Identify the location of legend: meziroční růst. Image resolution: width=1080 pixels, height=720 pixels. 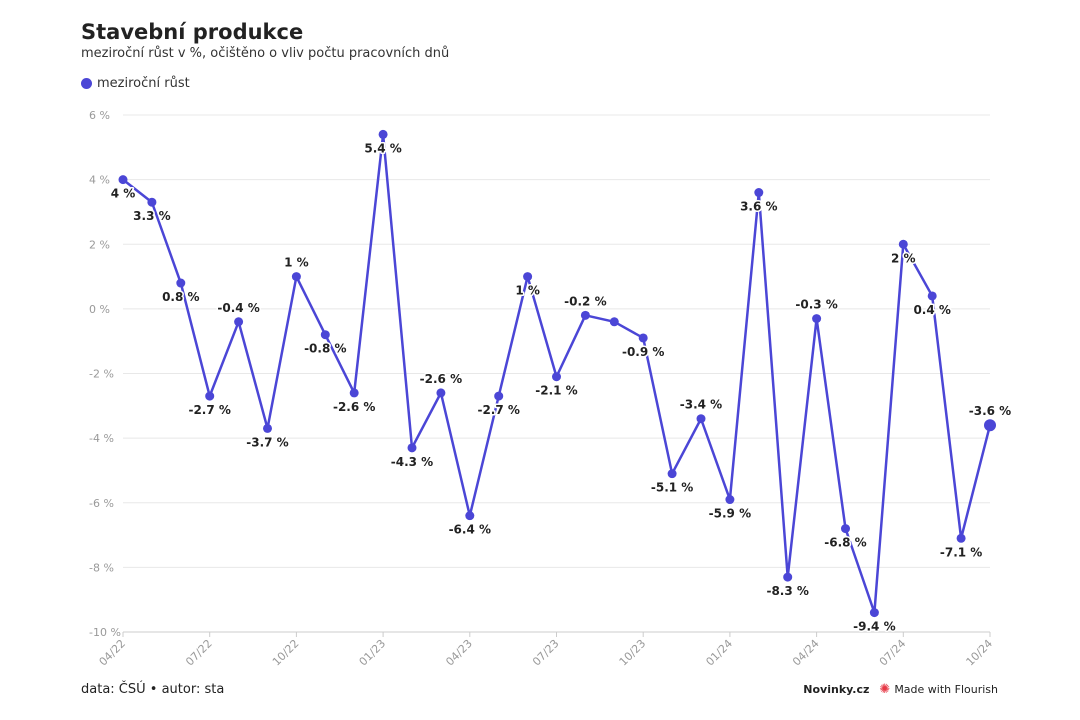
(135, 83).